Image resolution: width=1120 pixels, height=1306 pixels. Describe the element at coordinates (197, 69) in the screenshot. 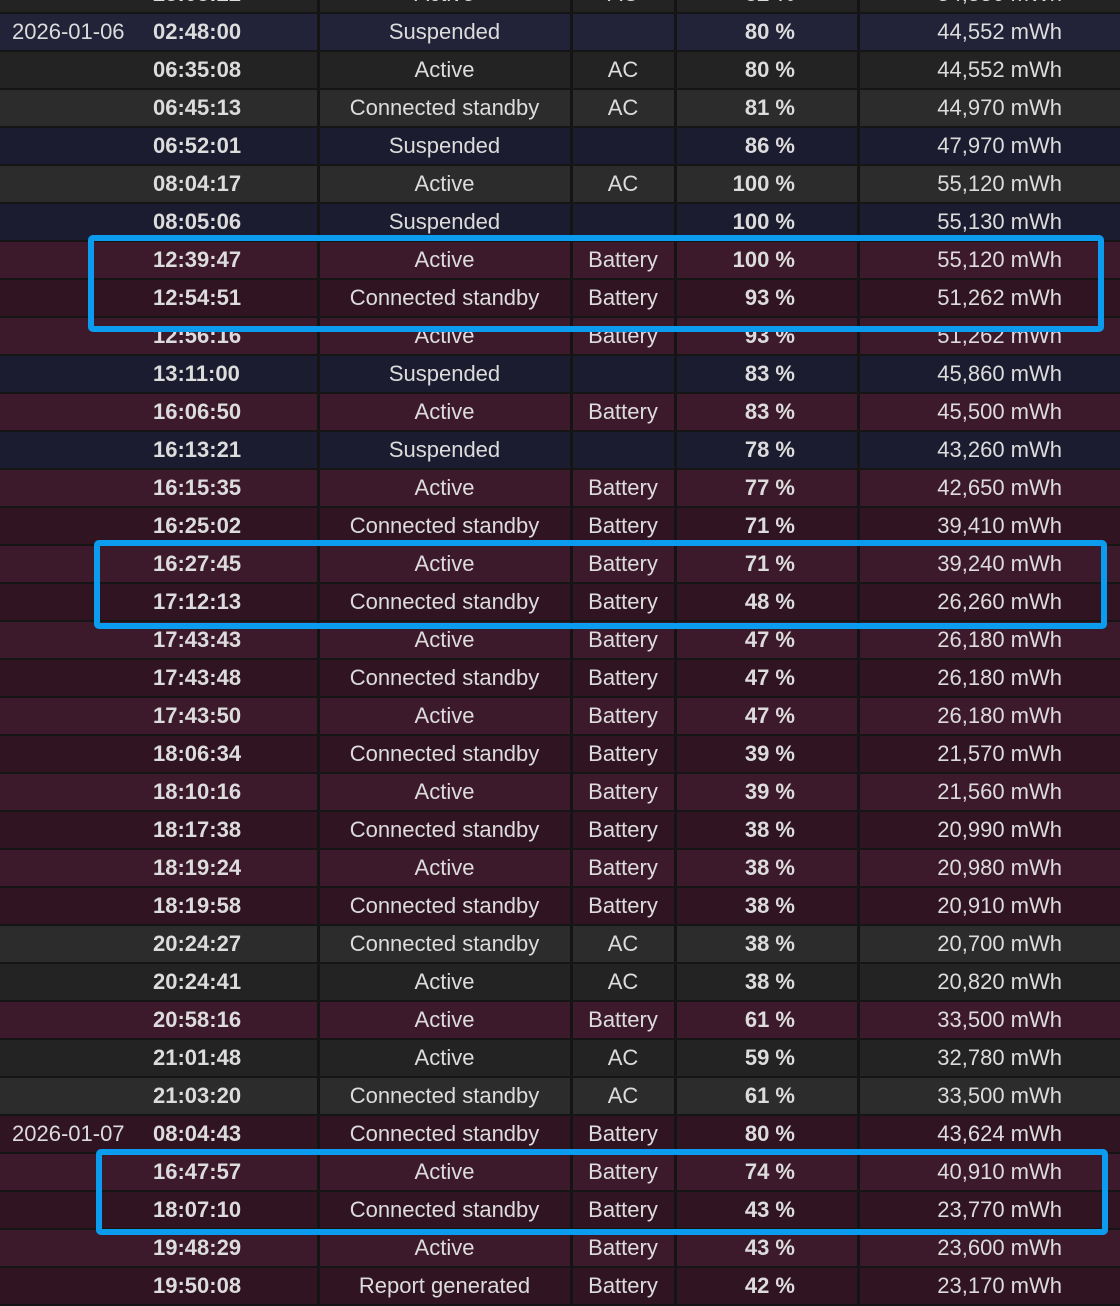

I see `time-cell: 06:35:08` at that location.